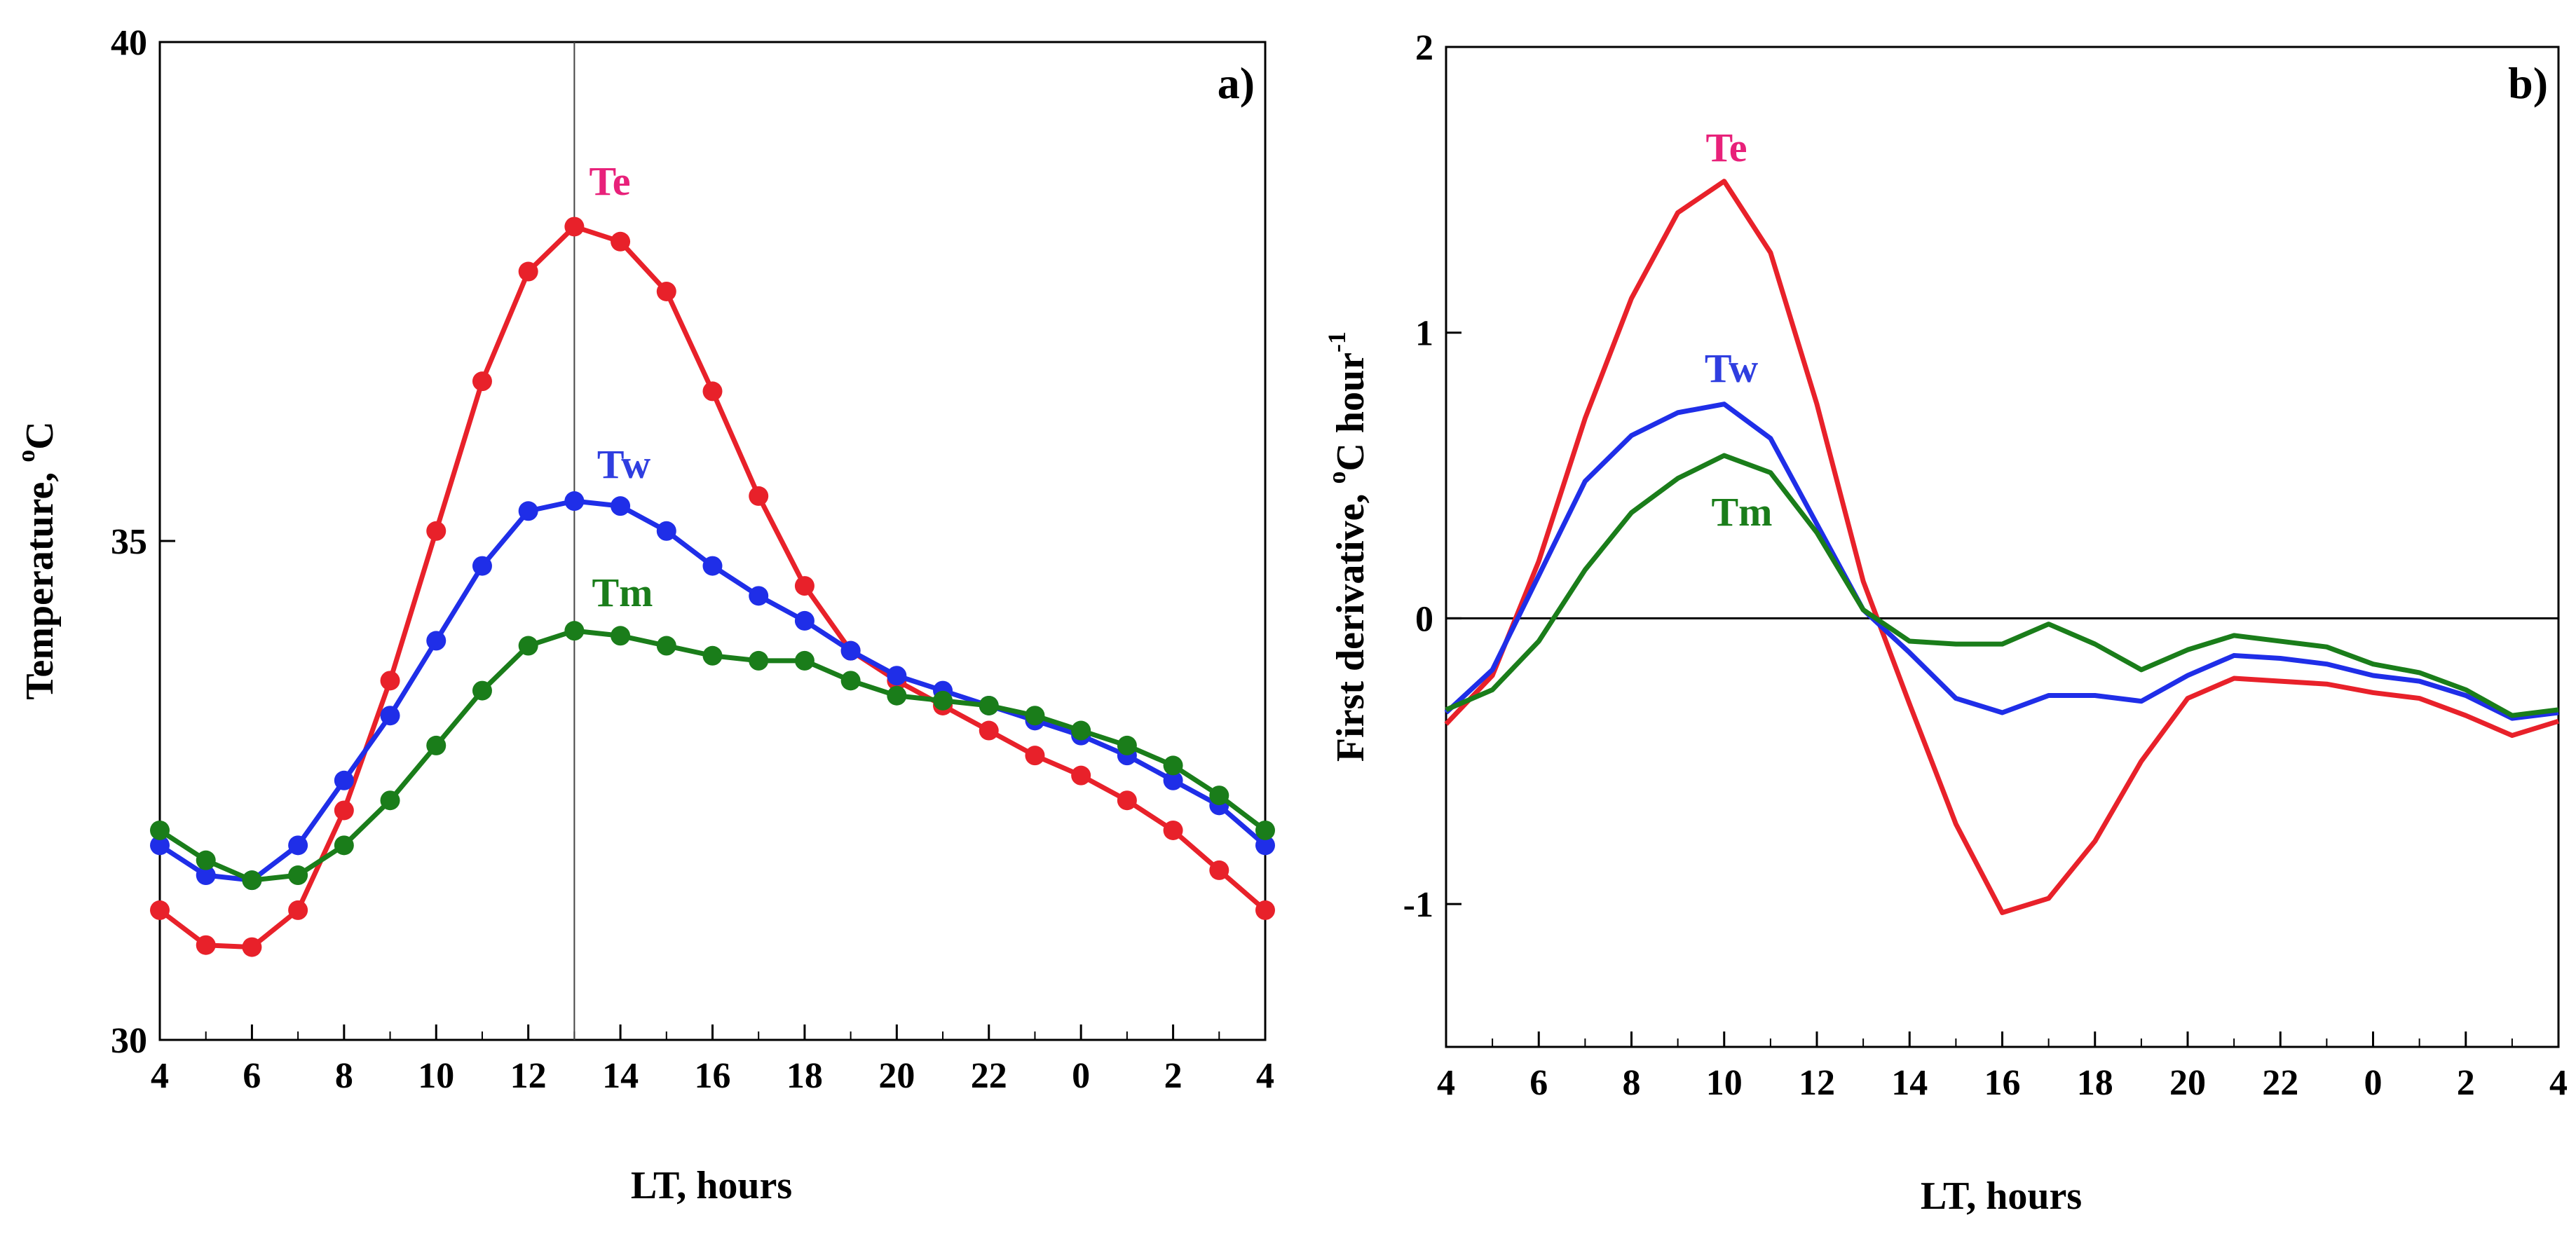 Image resolution: width=2576 pixels, height=1234 pixels. What do you see at coordinates (1742, 512) in the screenshot?
I see `panel-b-series-label-tm: Tm` at bounding box center [1742, 512].